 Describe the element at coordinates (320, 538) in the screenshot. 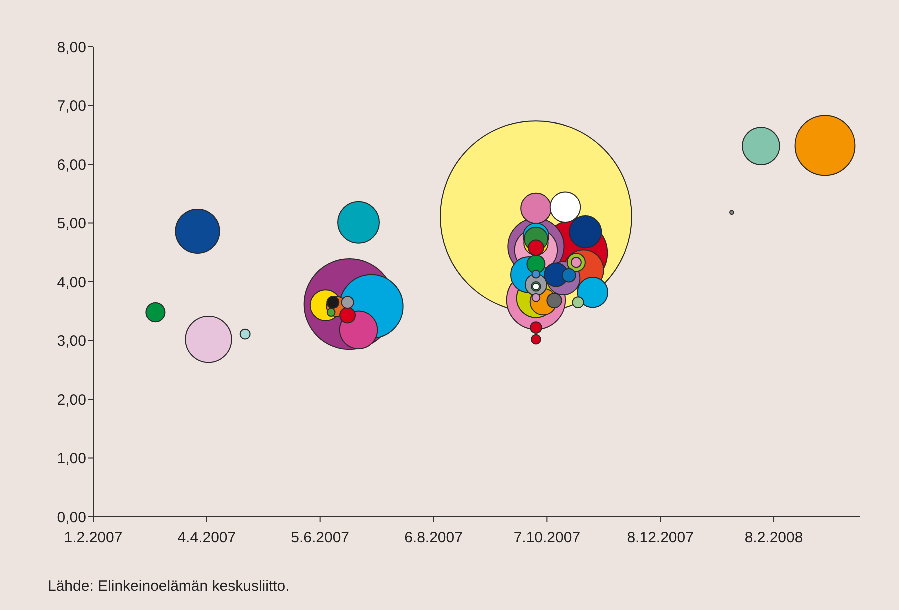

I see `x-tick-label: 5.6.2007` at that location.